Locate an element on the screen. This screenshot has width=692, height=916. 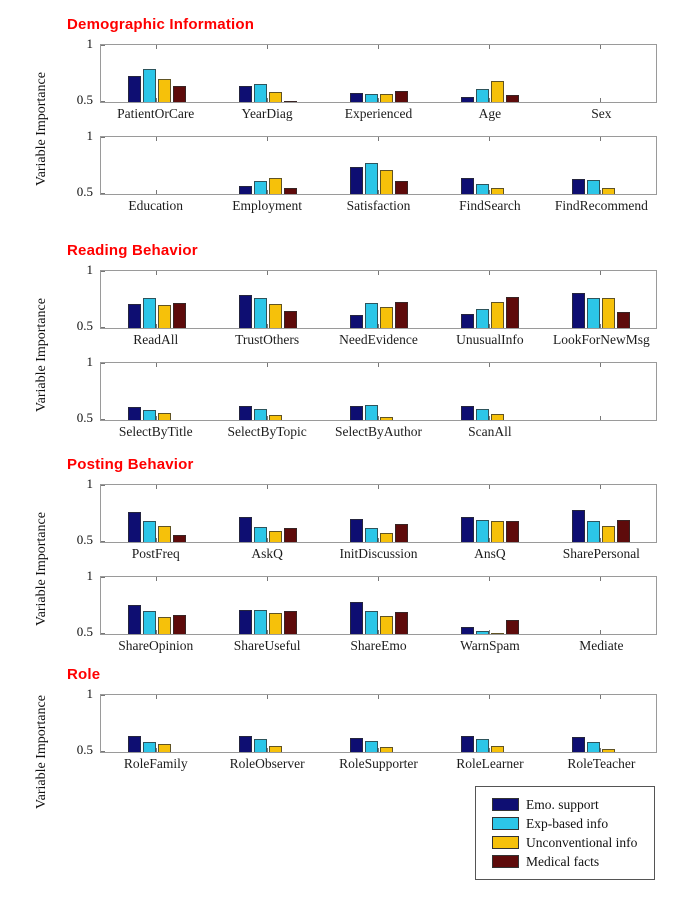
bar-group-Satisfaction is located at coordinates (378, 165).